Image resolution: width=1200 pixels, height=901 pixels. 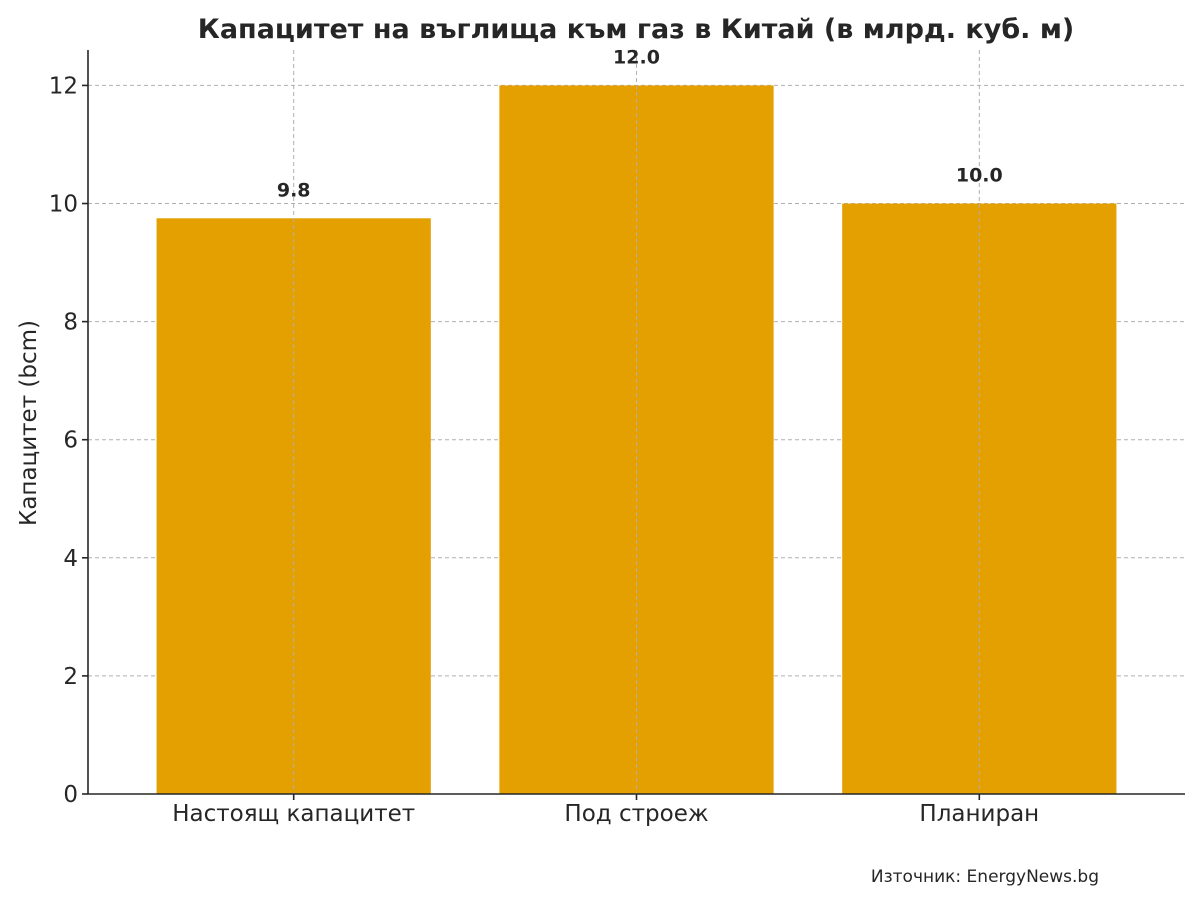 What do you see at coordinates (640, 123) in the screenshot?
I see `value-labels: 9.8 12.0 10.0` at bounding box center [640, 123].